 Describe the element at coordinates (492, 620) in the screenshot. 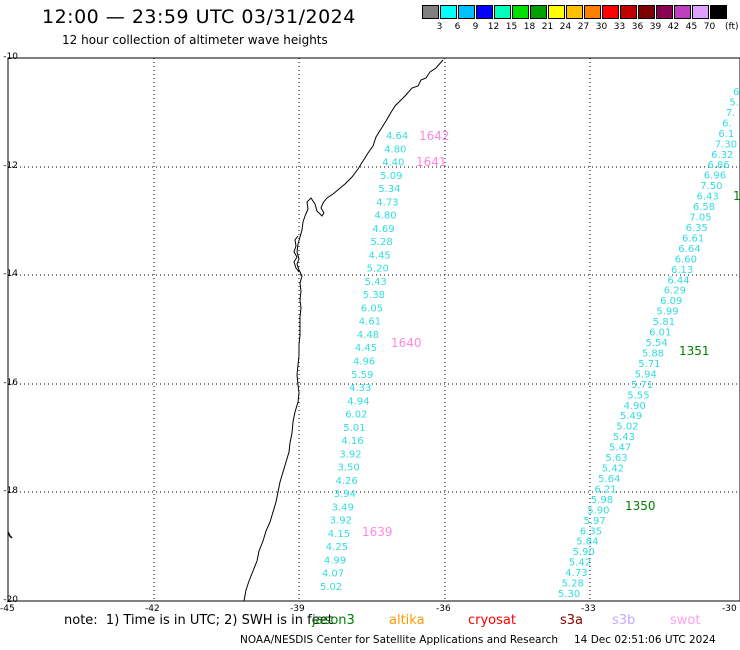

I see `legend-cryosat: cryosat` at that location.